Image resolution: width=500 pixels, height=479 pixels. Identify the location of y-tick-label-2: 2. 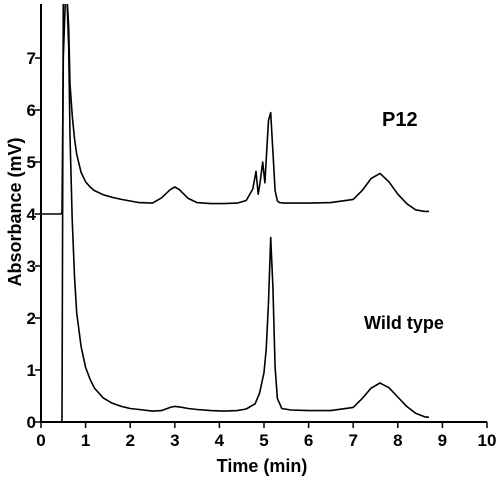
(31, 318).